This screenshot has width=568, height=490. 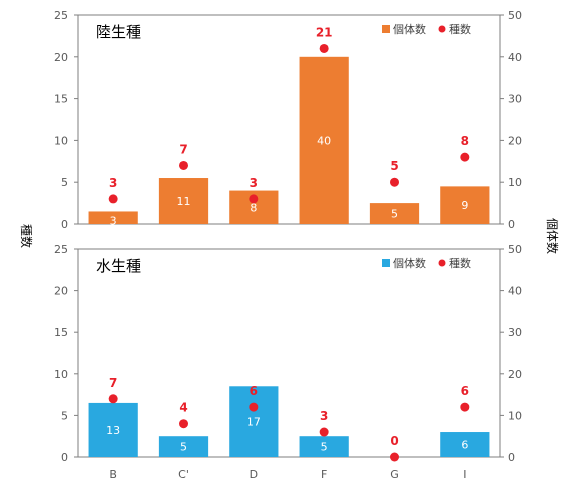 I want to click on bar-value-label: 17, so click(x=254, y=422).